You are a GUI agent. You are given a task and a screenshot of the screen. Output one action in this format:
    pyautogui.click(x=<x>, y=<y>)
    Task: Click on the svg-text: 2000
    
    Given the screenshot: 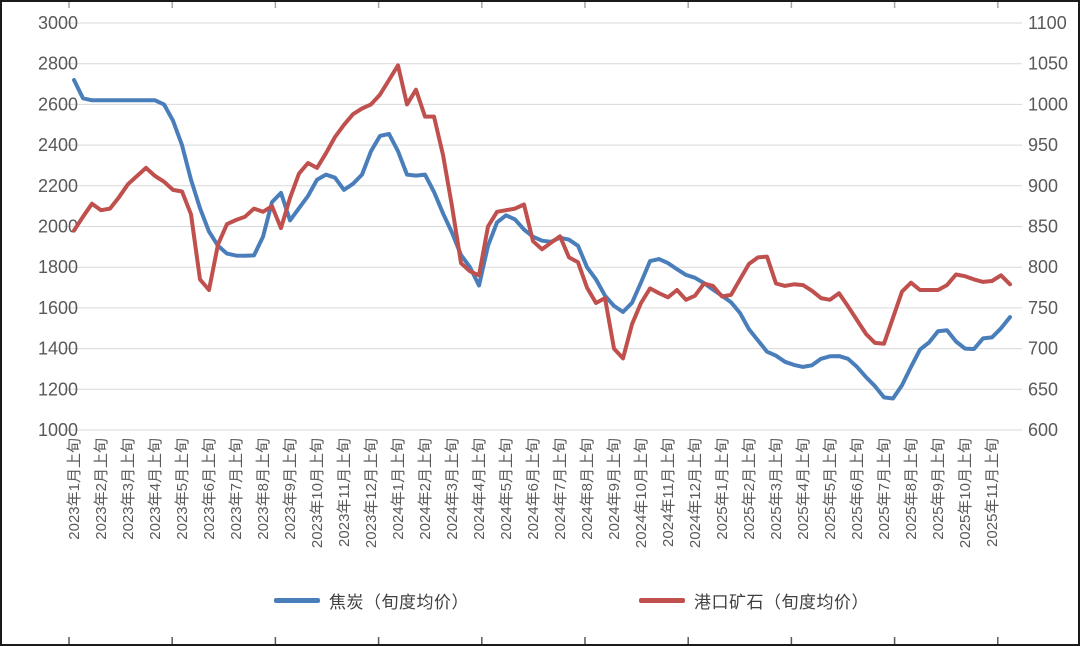 What is the action you would take?
    pyautogui.click(x=58, y=227)
    